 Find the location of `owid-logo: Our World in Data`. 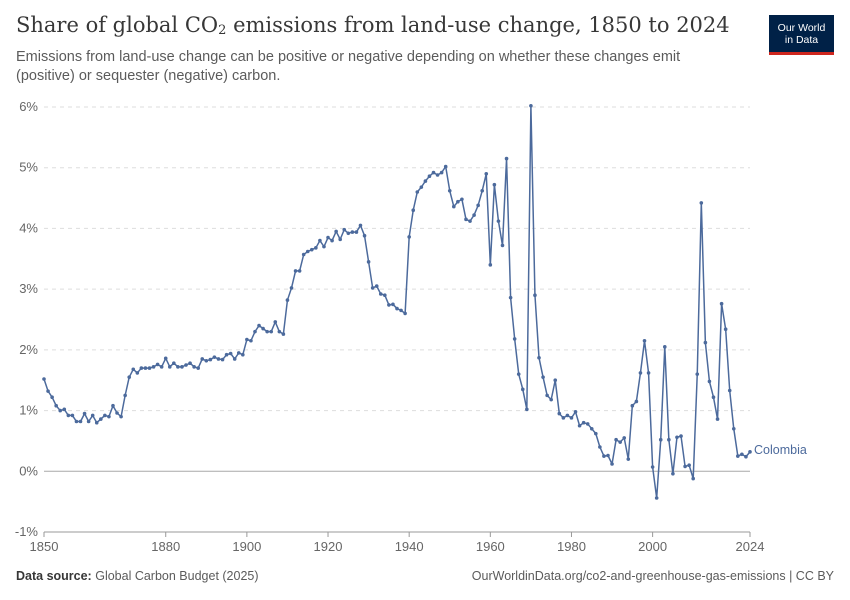

owid-logo: Our World in Data is located at coordinates (801, 35).